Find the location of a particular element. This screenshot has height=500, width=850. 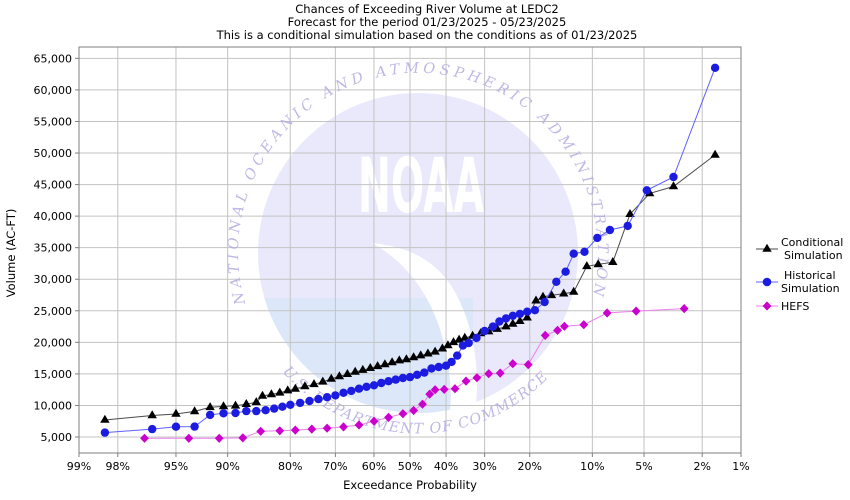

y-tick-label: 50,000 is located at coordinates (53, 153).